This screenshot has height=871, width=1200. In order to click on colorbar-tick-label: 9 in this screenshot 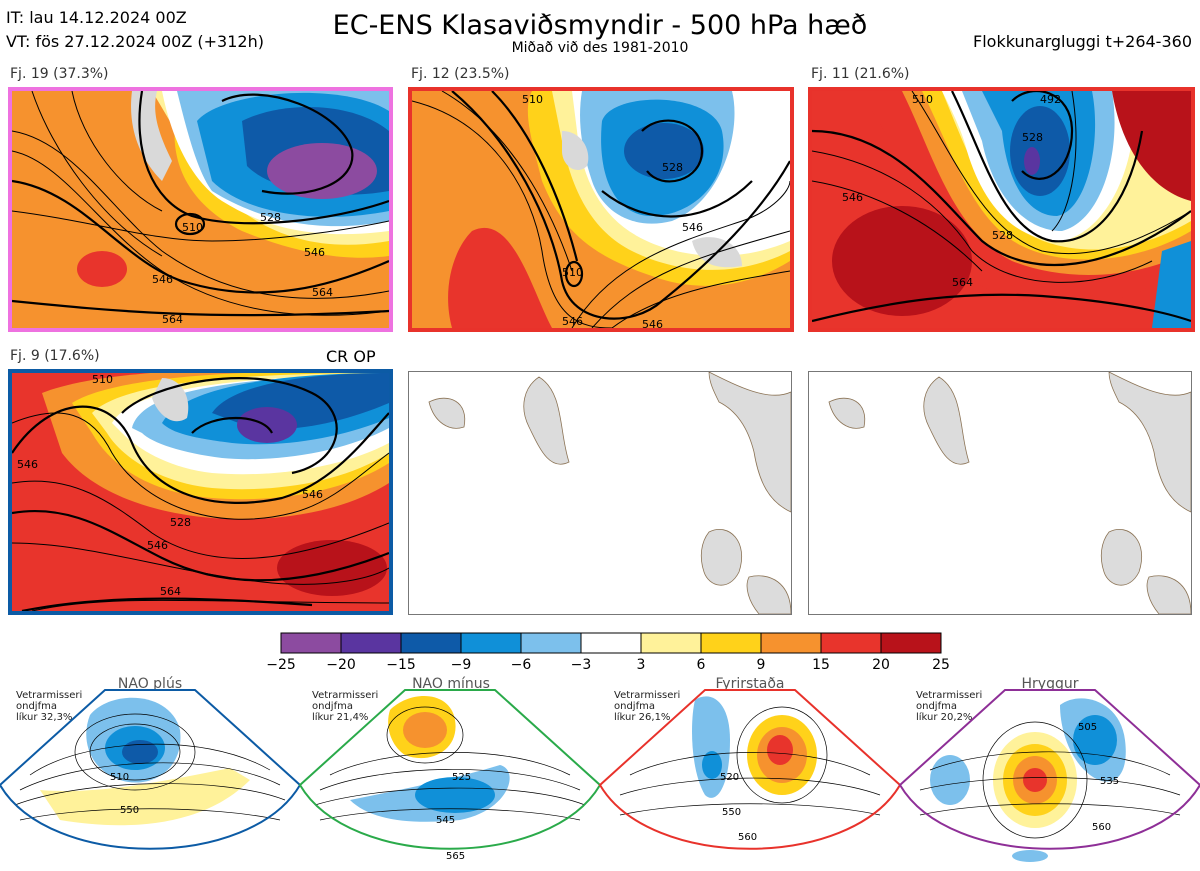, I will do `click(761, 665)`.